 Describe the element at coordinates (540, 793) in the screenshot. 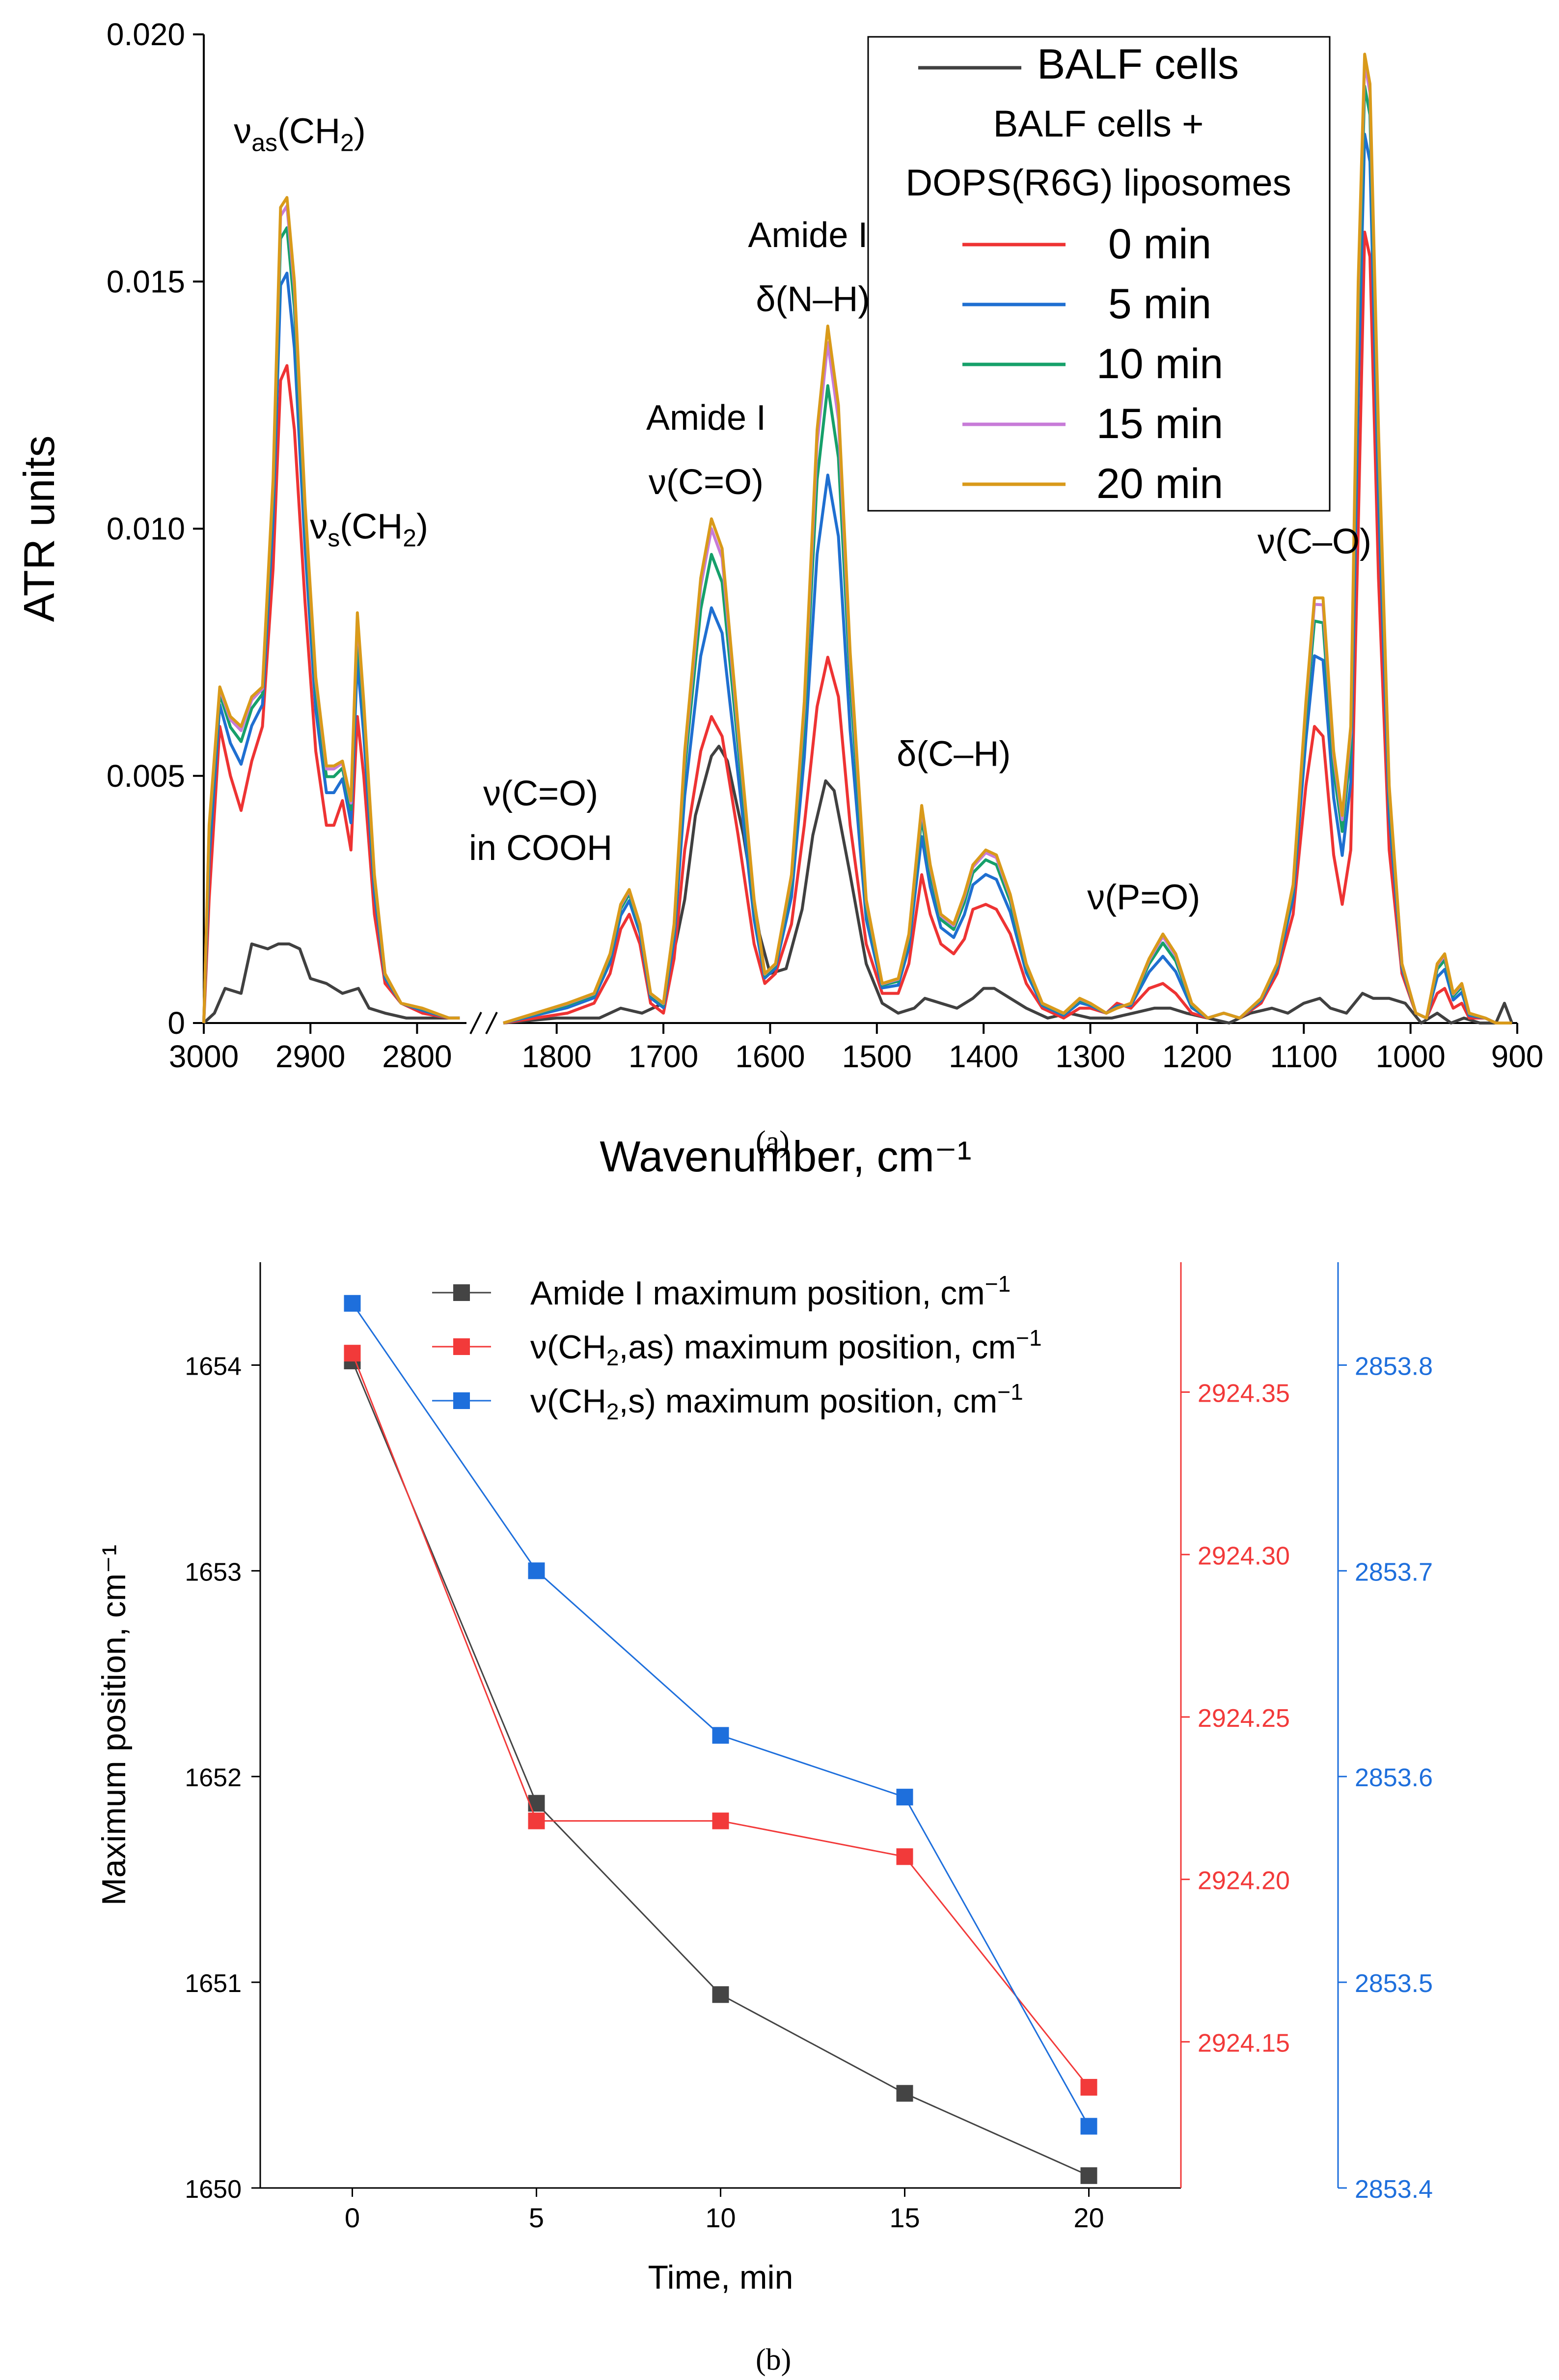

I see `a-annotation-2: ν(C=O)` at that location.